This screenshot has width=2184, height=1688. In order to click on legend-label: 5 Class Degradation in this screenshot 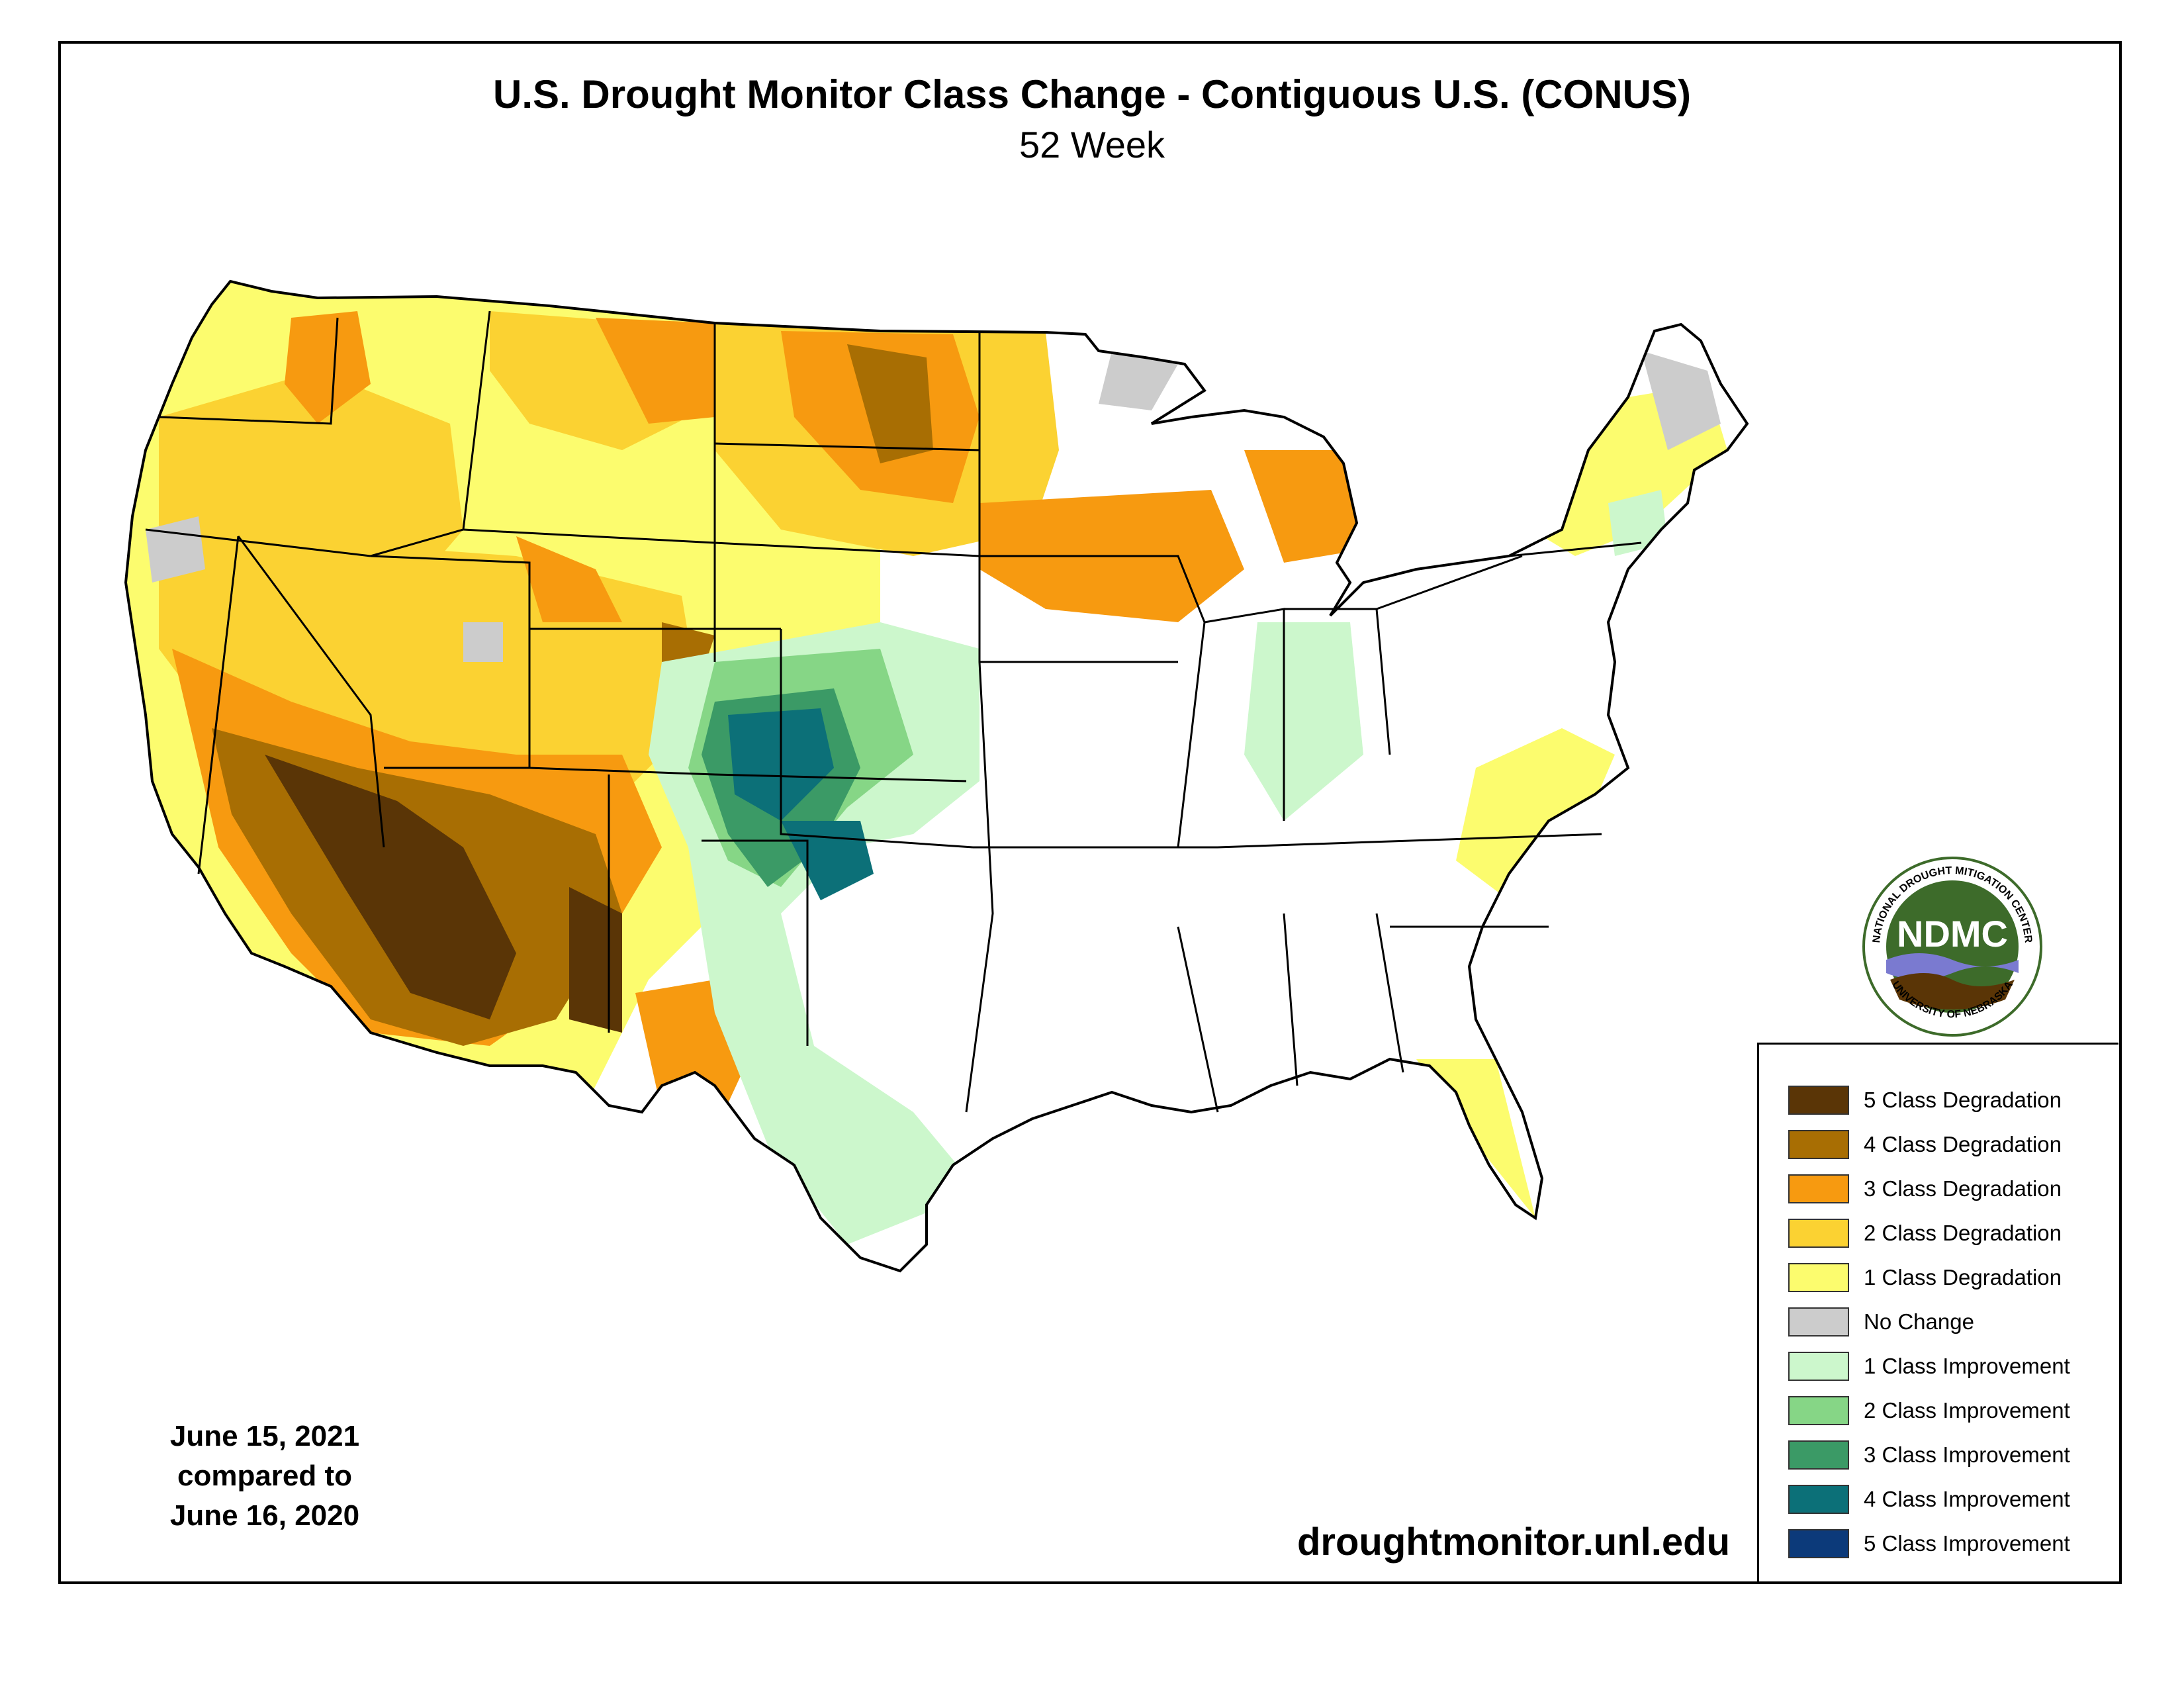, I will do `click(1963, 1099)`.